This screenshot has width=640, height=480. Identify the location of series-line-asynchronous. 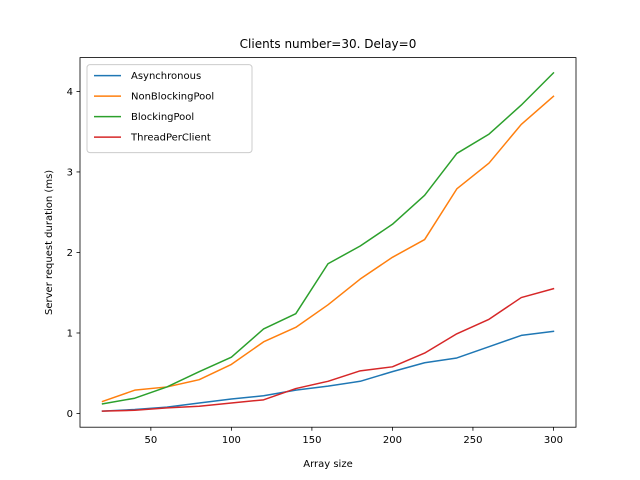
(328, 371).